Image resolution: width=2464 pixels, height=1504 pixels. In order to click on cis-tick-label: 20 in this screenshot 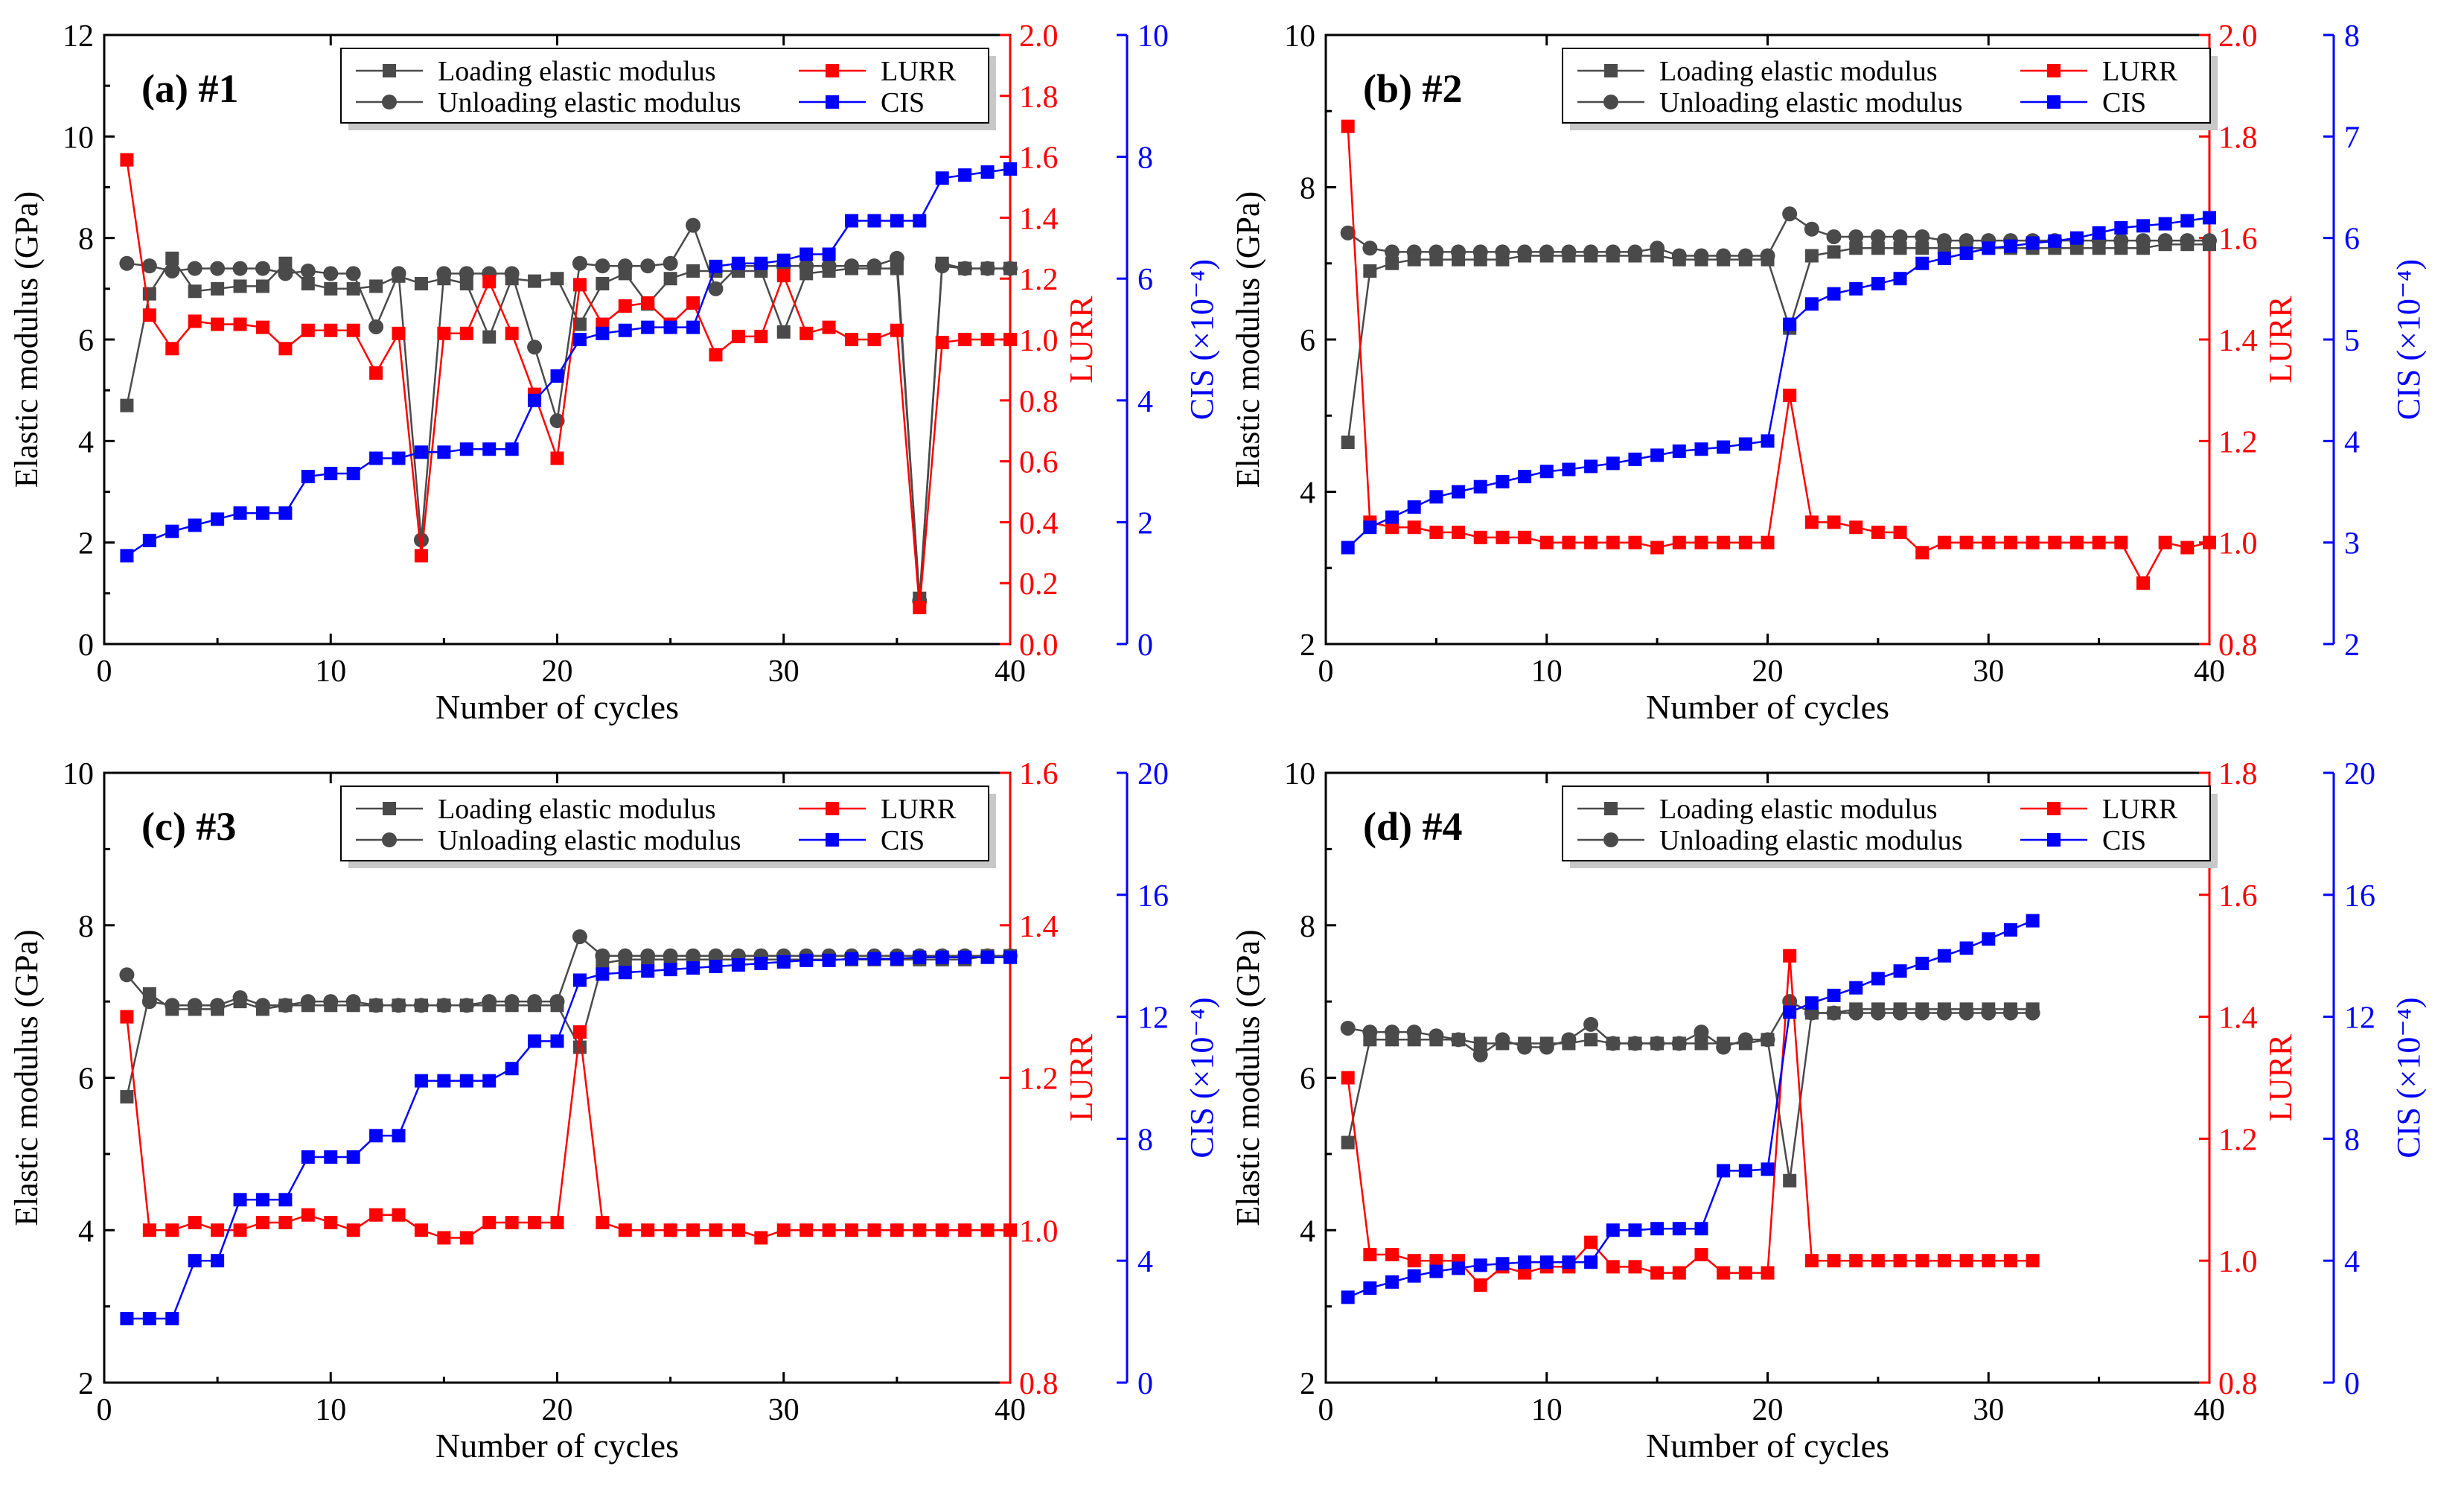, I will do `click(1153, 774)`.